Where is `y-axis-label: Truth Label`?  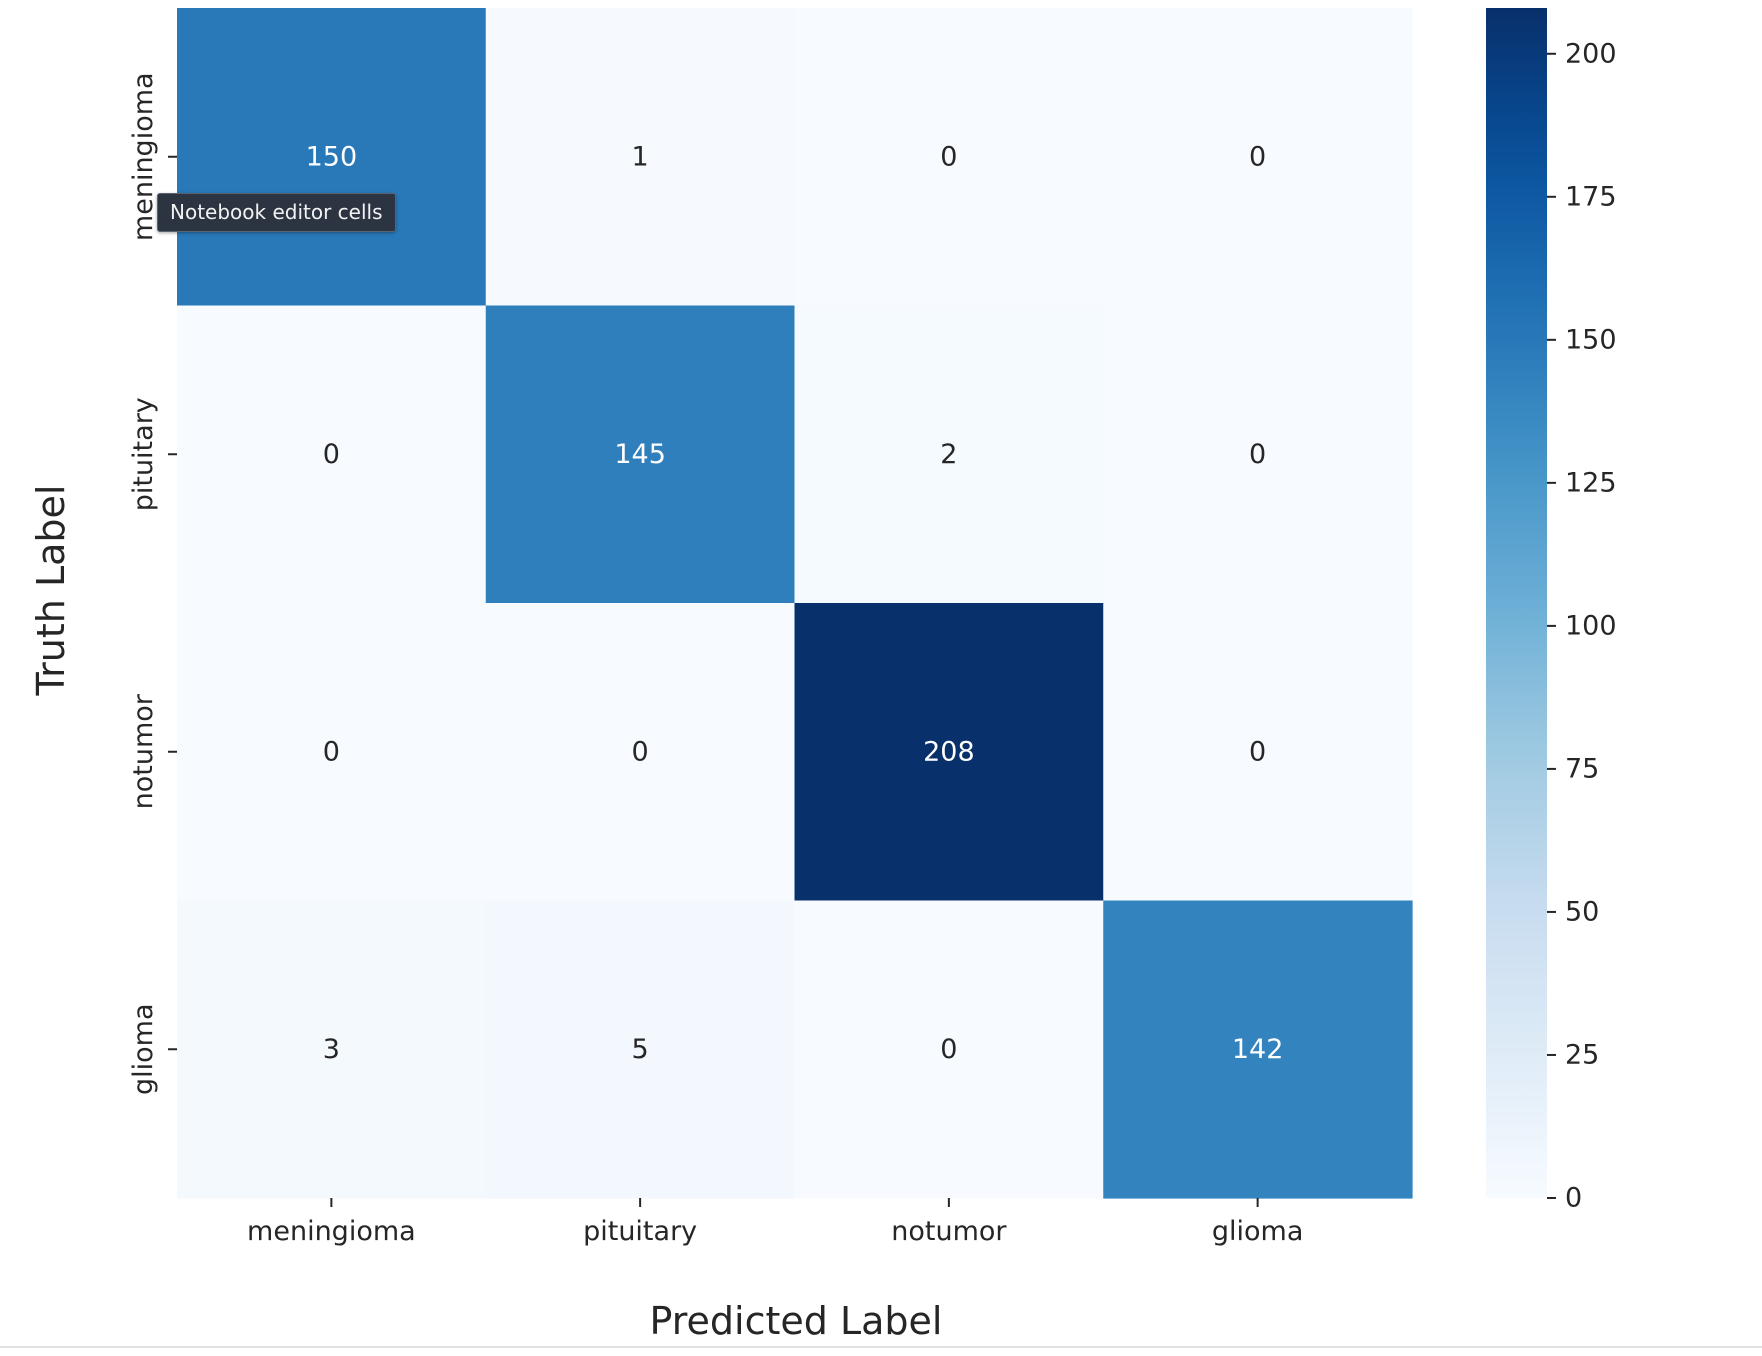 y-axis-label: Truth Label is located at coordinates (51, 591).